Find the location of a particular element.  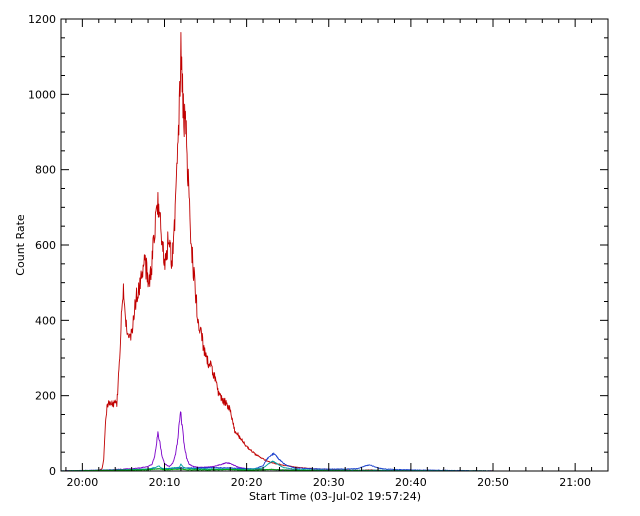

y-axis-label: Count Rate is located at coordinates (20, 245).